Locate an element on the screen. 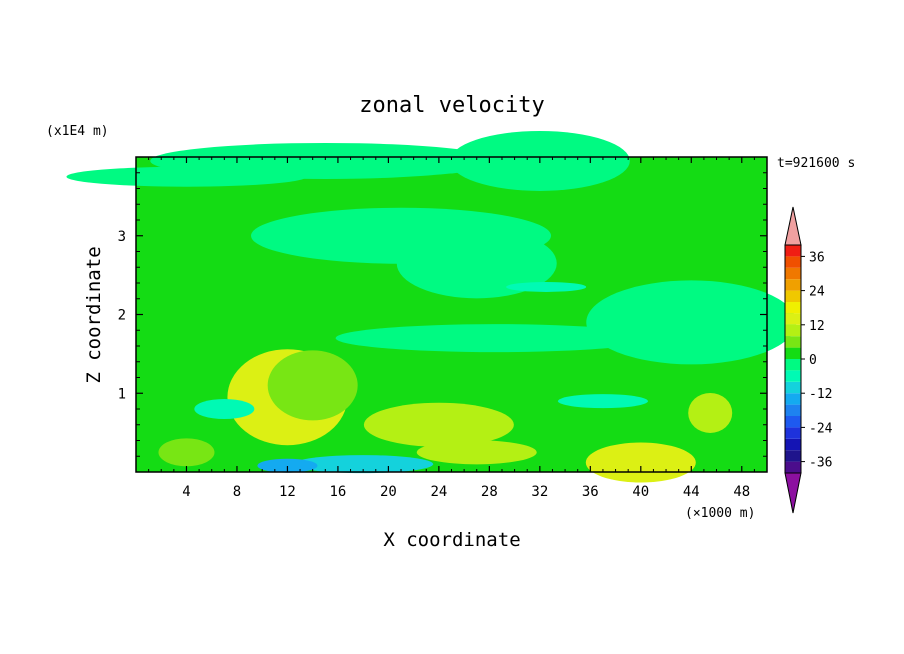  x-tick-label: 24 is located at coordinates (438, 492).